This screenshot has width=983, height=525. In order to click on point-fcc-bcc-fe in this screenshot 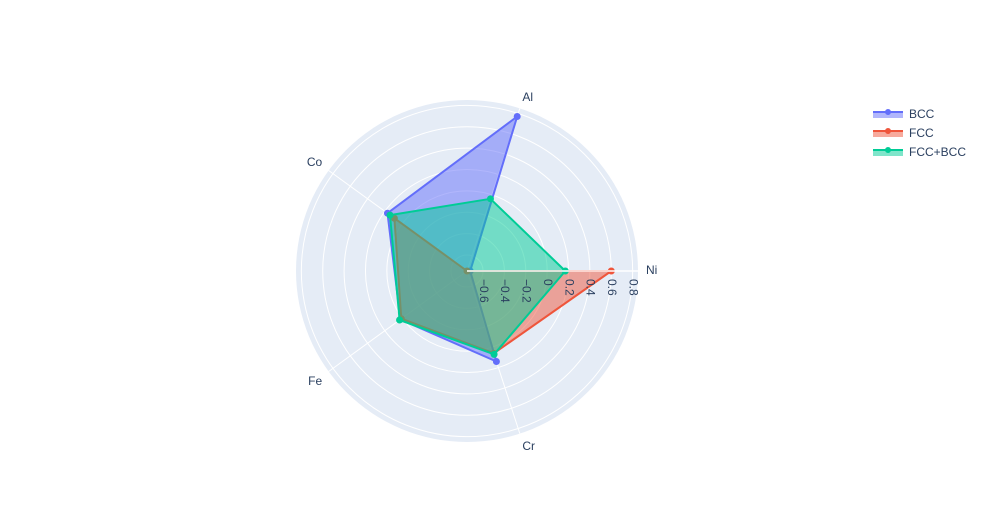, I will do `click(400, 320)`.